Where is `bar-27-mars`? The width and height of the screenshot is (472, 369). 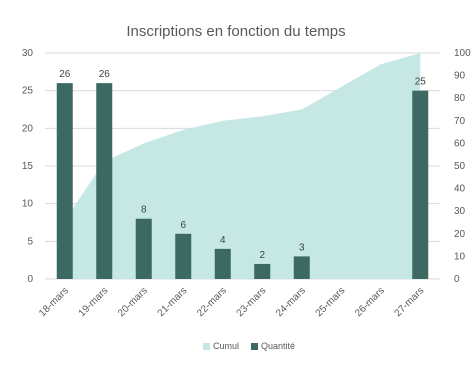
bar-27-mars is located at coordinates (420, 185).